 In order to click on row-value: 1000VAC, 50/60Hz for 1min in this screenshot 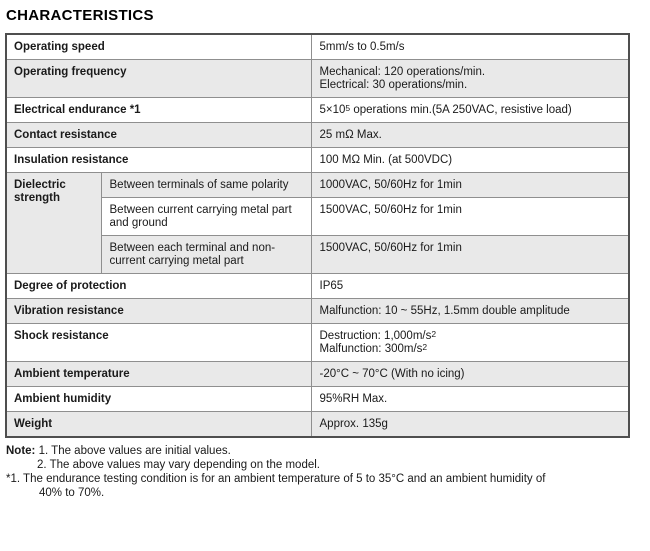, I will do `click(470, 185)`.